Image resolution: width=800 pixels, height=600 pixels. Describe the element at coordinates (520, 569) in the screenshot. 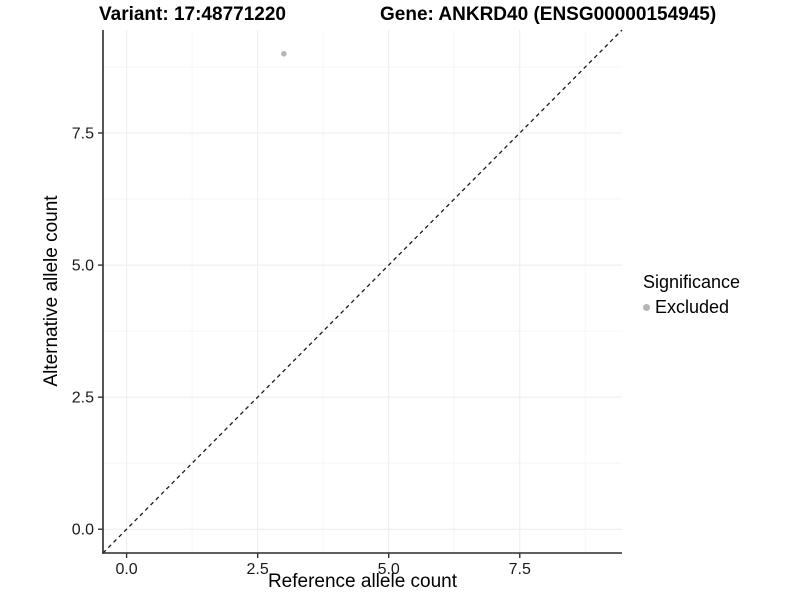

I see `x-tick-label: 7.5` at that location.